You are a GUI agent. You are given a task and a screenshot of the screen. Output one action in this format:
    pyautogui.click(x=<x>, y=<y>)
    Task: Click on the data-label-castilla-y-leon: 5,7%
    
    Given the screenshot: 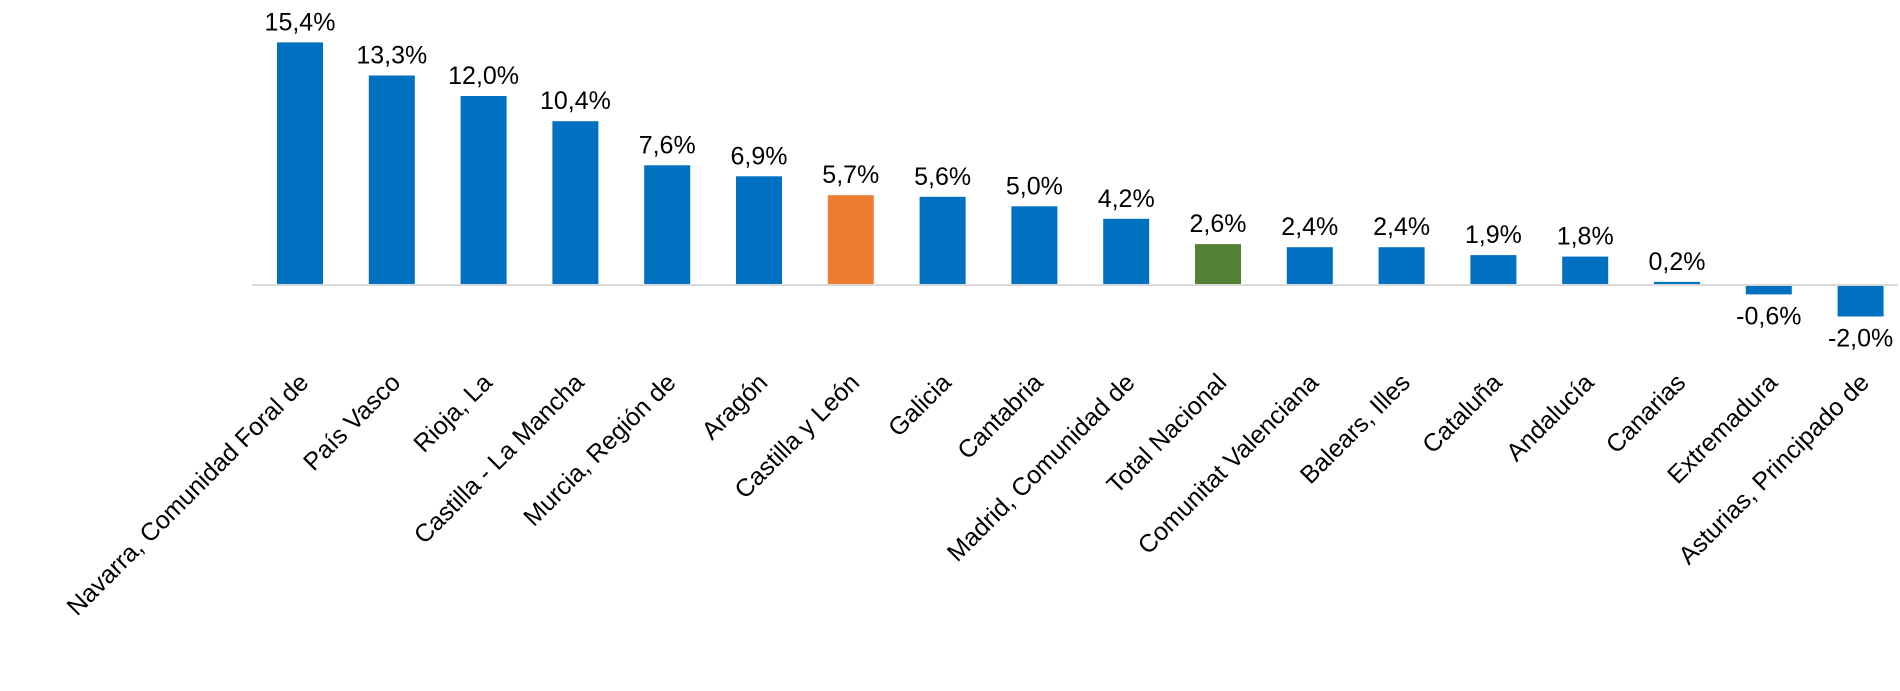 What is the action you would take?
    pyautogui.click(x=850, y=175)
    